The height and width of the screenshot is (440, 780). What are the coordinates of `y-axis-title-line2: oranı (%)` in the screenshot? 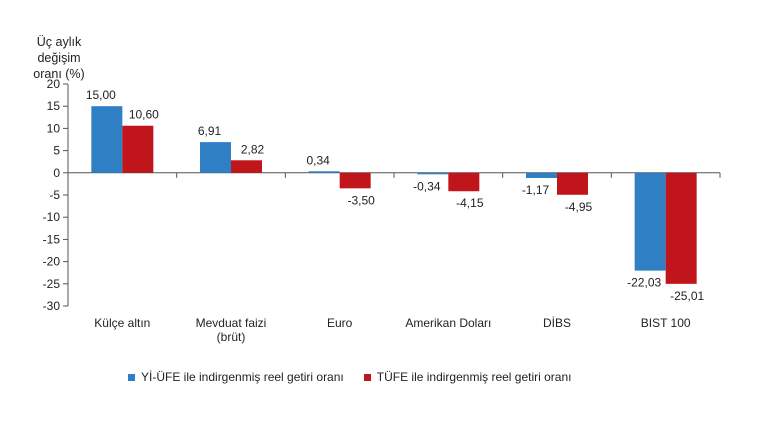 It's located at (59, 74).